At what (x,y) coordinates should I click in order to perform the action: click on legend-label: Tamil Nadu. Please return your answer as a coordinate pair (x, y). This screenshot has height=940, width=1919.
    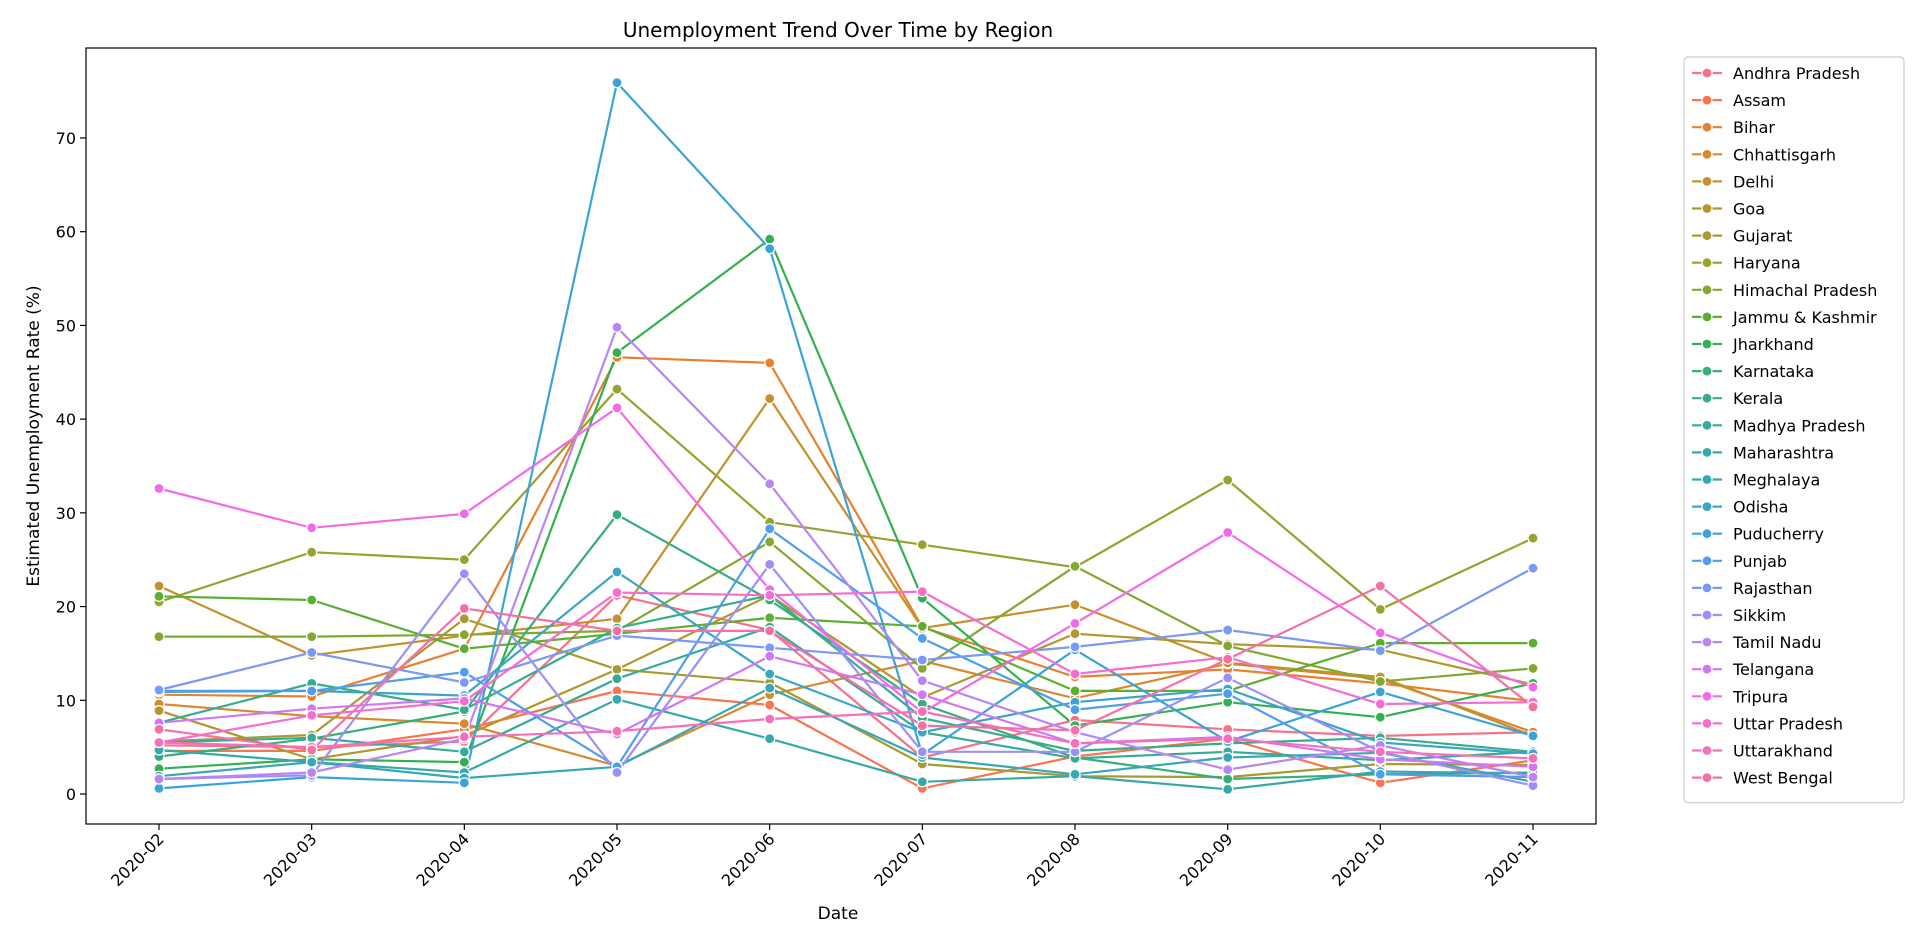
    Looking at the image, I should click on (1777, 642).